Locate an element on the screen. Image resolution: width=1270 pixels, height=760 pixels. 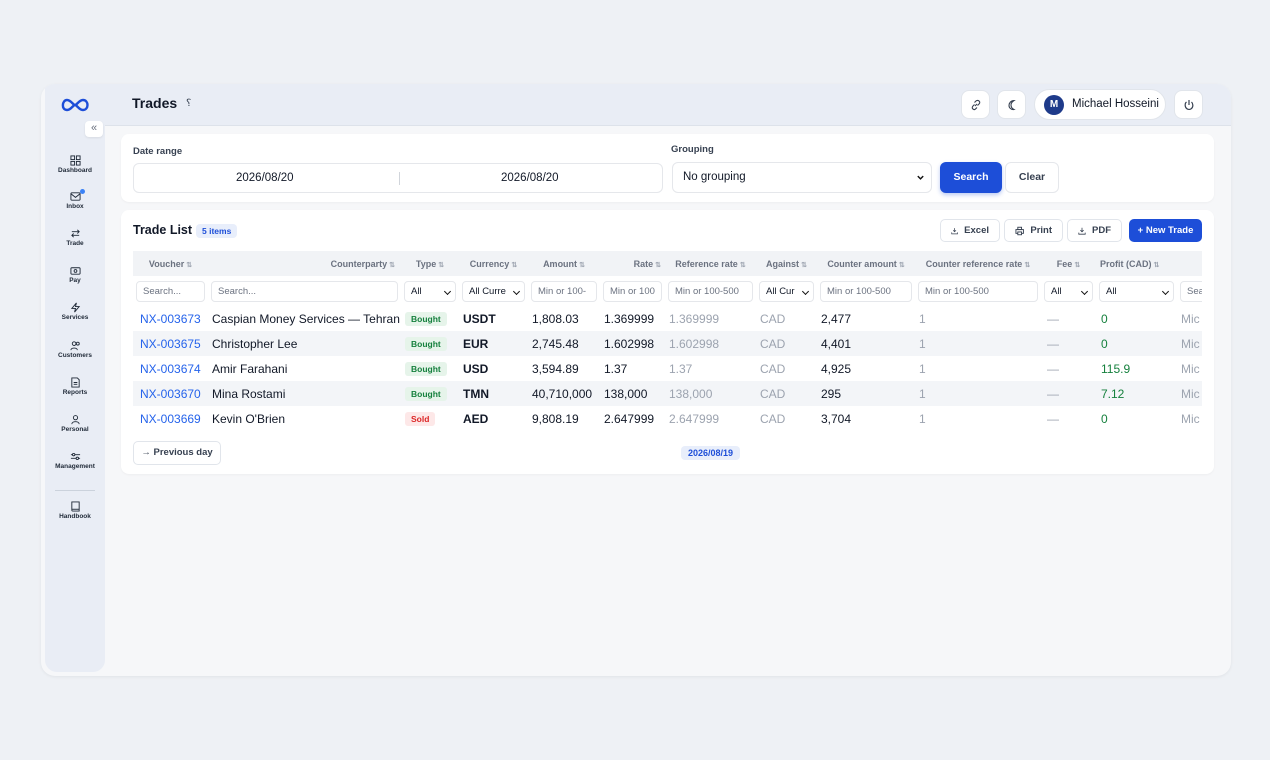
counter-amount-cell: 3,704 is located at coordinates (836, 418).